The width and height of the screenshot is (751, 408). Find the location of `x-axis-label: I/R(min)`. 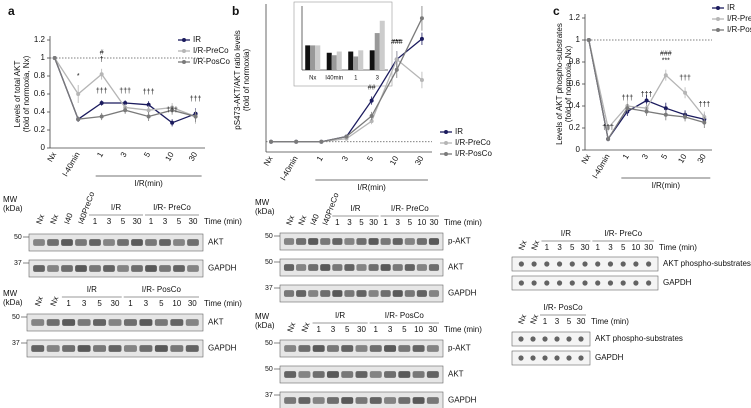

x-axis-label: I/R(min) is located at coordinates (371, 187).